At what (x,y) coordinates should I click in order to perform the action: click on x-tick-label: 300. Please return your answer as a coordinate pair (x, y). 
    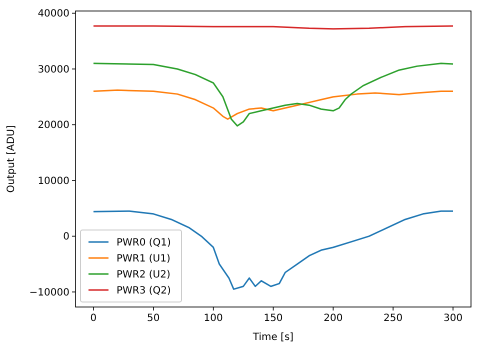
    Looking at the image, I should click on (453, 318).